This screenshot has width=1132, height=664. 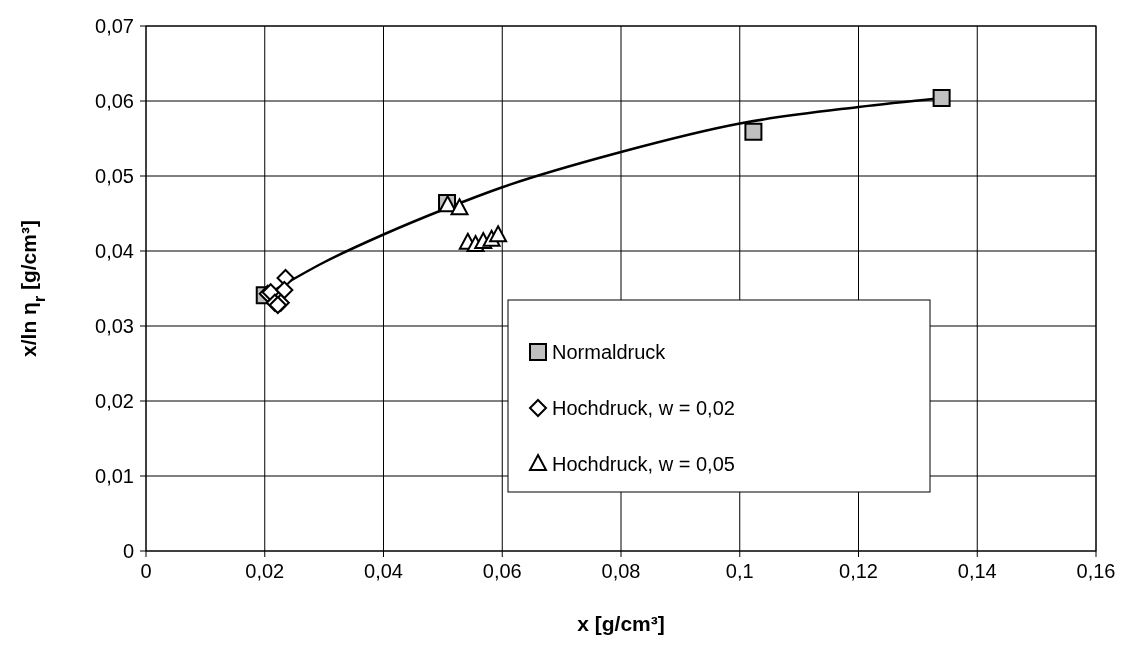 What do you see at coordinates (114, 26) in the screenshot?
I see `y-tick-label: 0,07` at bounding box center [114, 26].